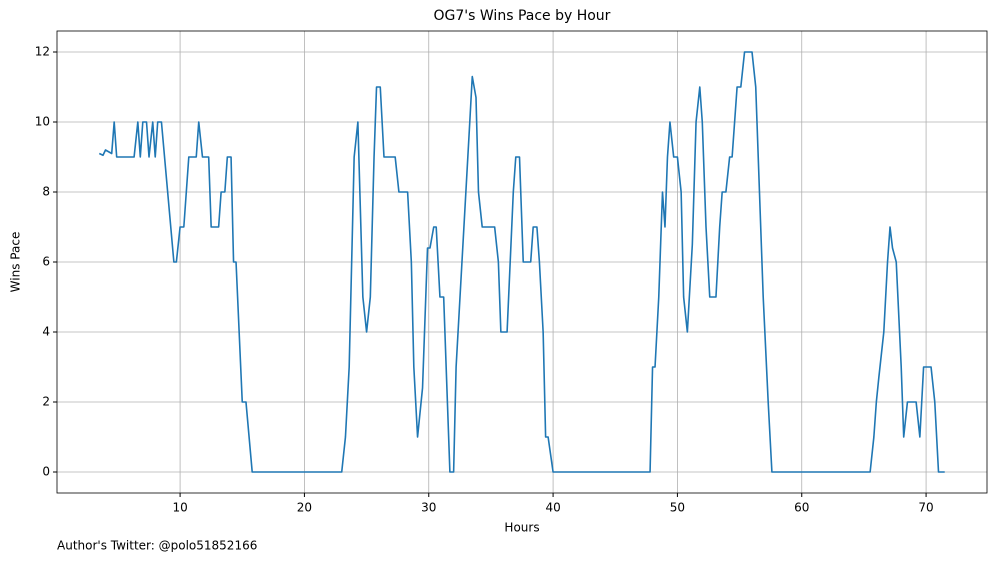 The image size is (997, 562). Describe the element at coordinates (157, 546) in the screenshot. I see `footer-note: Author's Twitter: @polo51852166` at that location.